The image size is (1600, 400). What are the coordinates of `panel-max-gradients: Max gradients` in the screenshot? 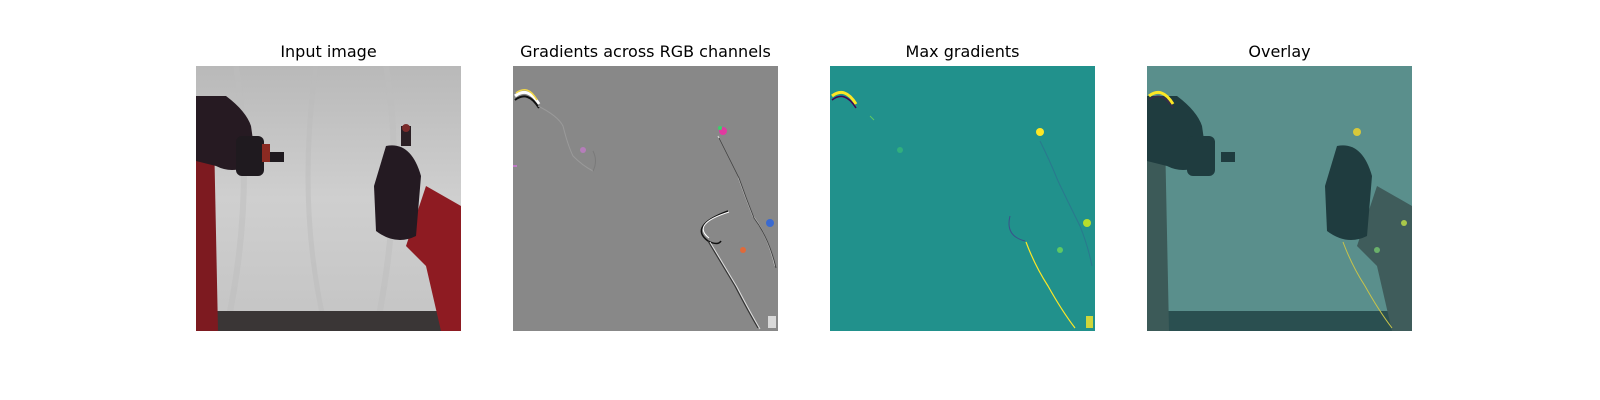 It's located at (962, 186).